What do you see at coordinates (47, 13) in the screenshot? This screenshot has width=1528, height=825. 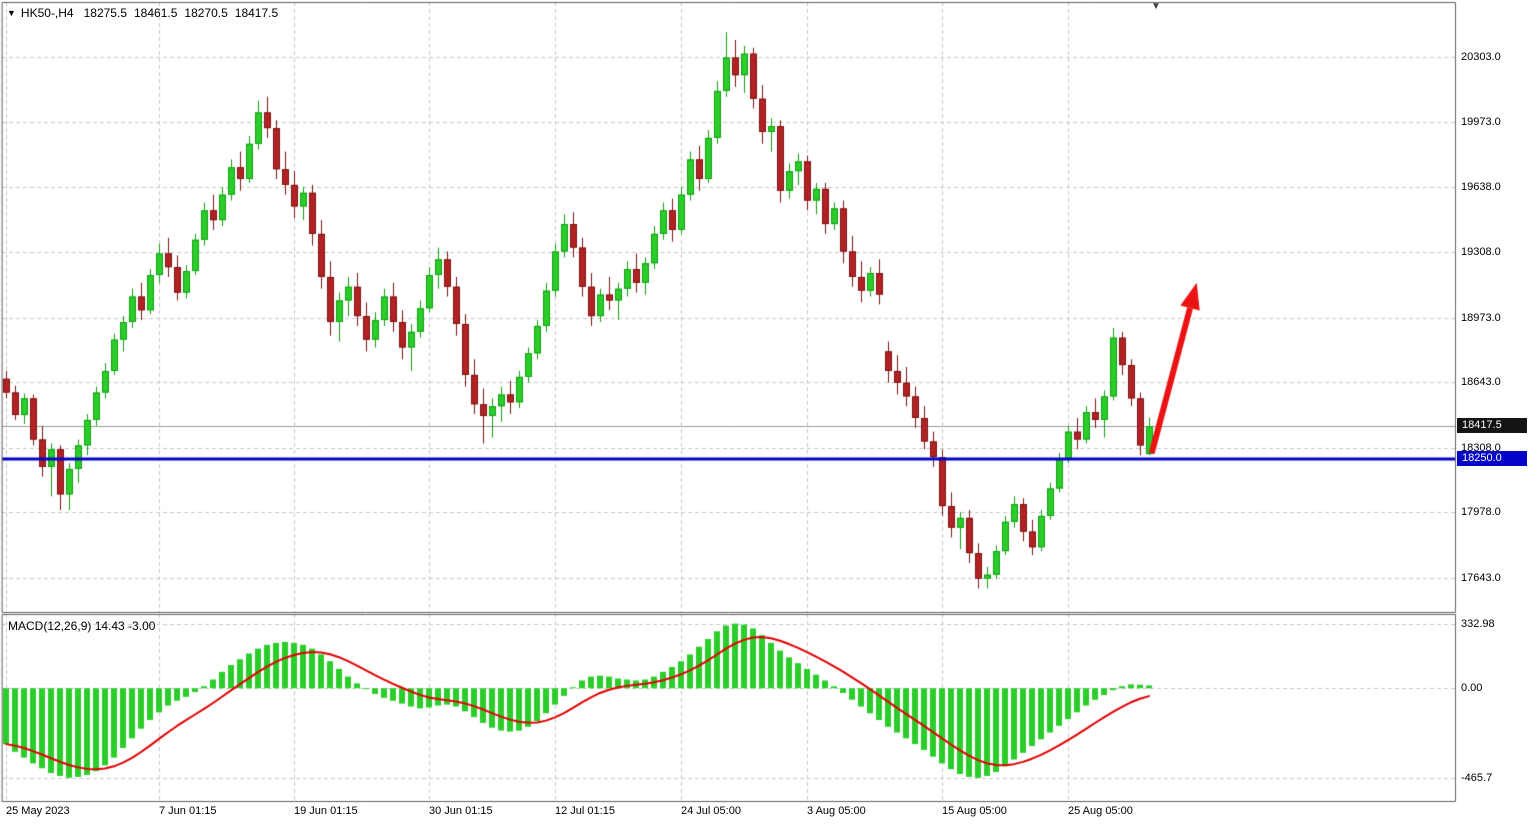 I see `symbol-period-label: HK50-,H4` at bounding box center [47, 13].